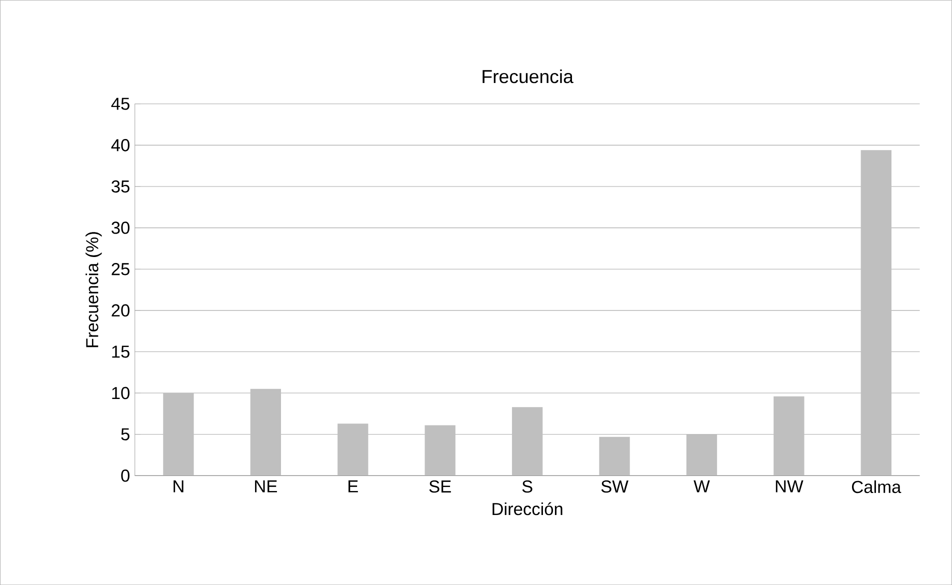 This screenshot has width=952, height=585. What do you see at coordinates (121, 228) in the screenshot?
I see `y-tick-label: 30` at bounding box center [121, 228].